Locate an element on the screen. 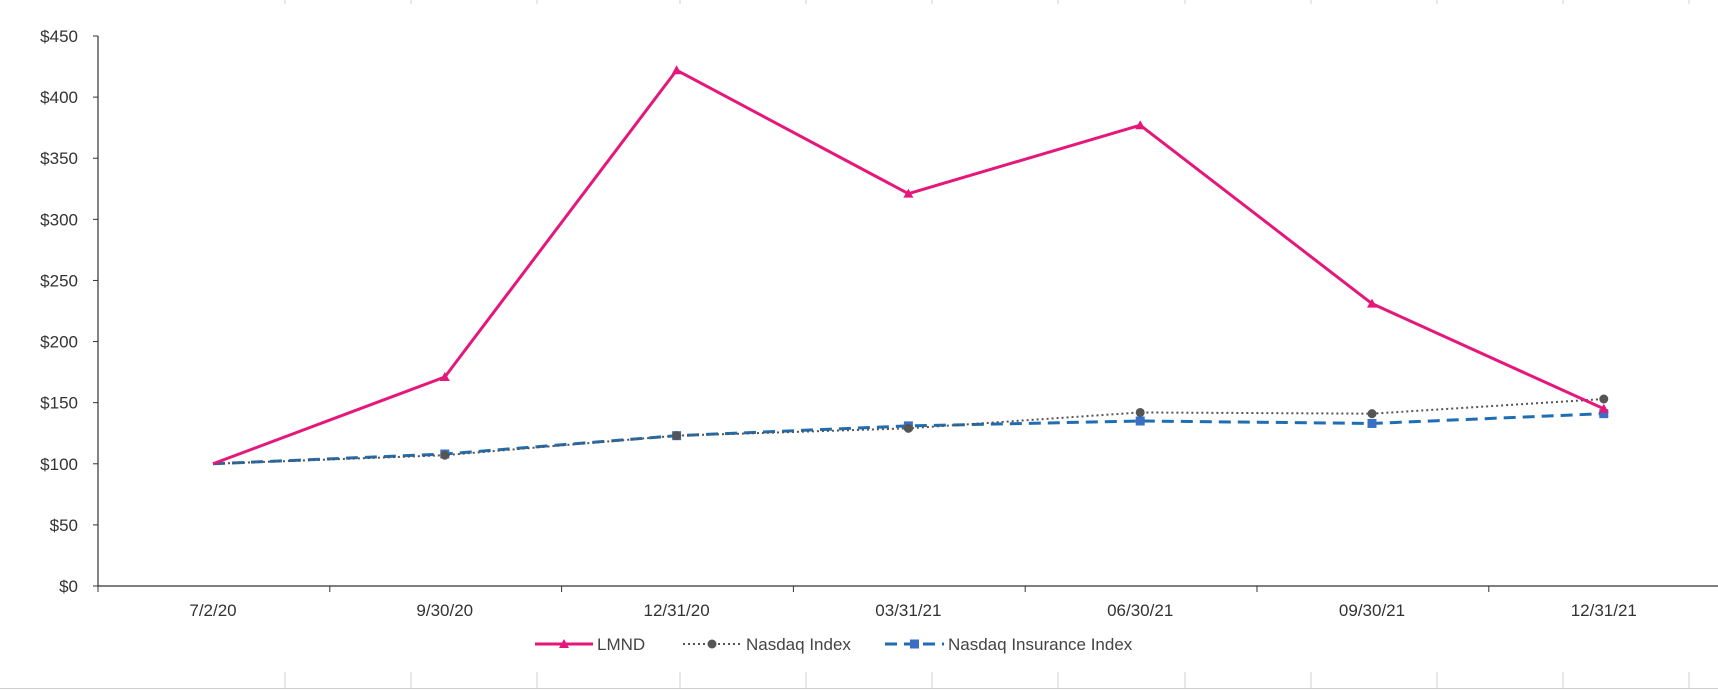  y-tick-label: $350 is located at coordinates (59, 158).